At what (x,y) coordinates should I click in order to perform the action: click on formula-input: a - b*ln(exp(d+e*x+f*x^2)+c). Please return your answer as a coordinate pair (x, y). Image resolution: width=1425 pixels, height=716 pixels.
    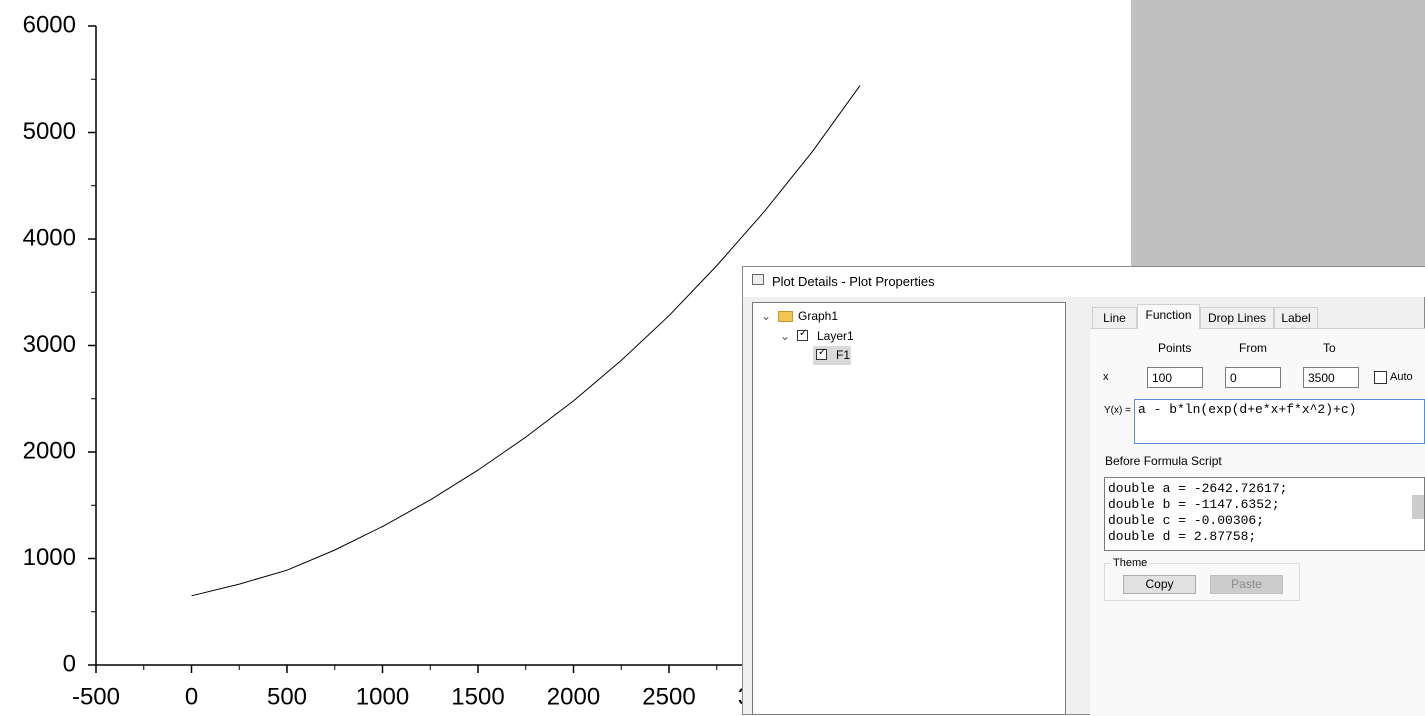
    Looking at the image, I should click on (1279, 421).